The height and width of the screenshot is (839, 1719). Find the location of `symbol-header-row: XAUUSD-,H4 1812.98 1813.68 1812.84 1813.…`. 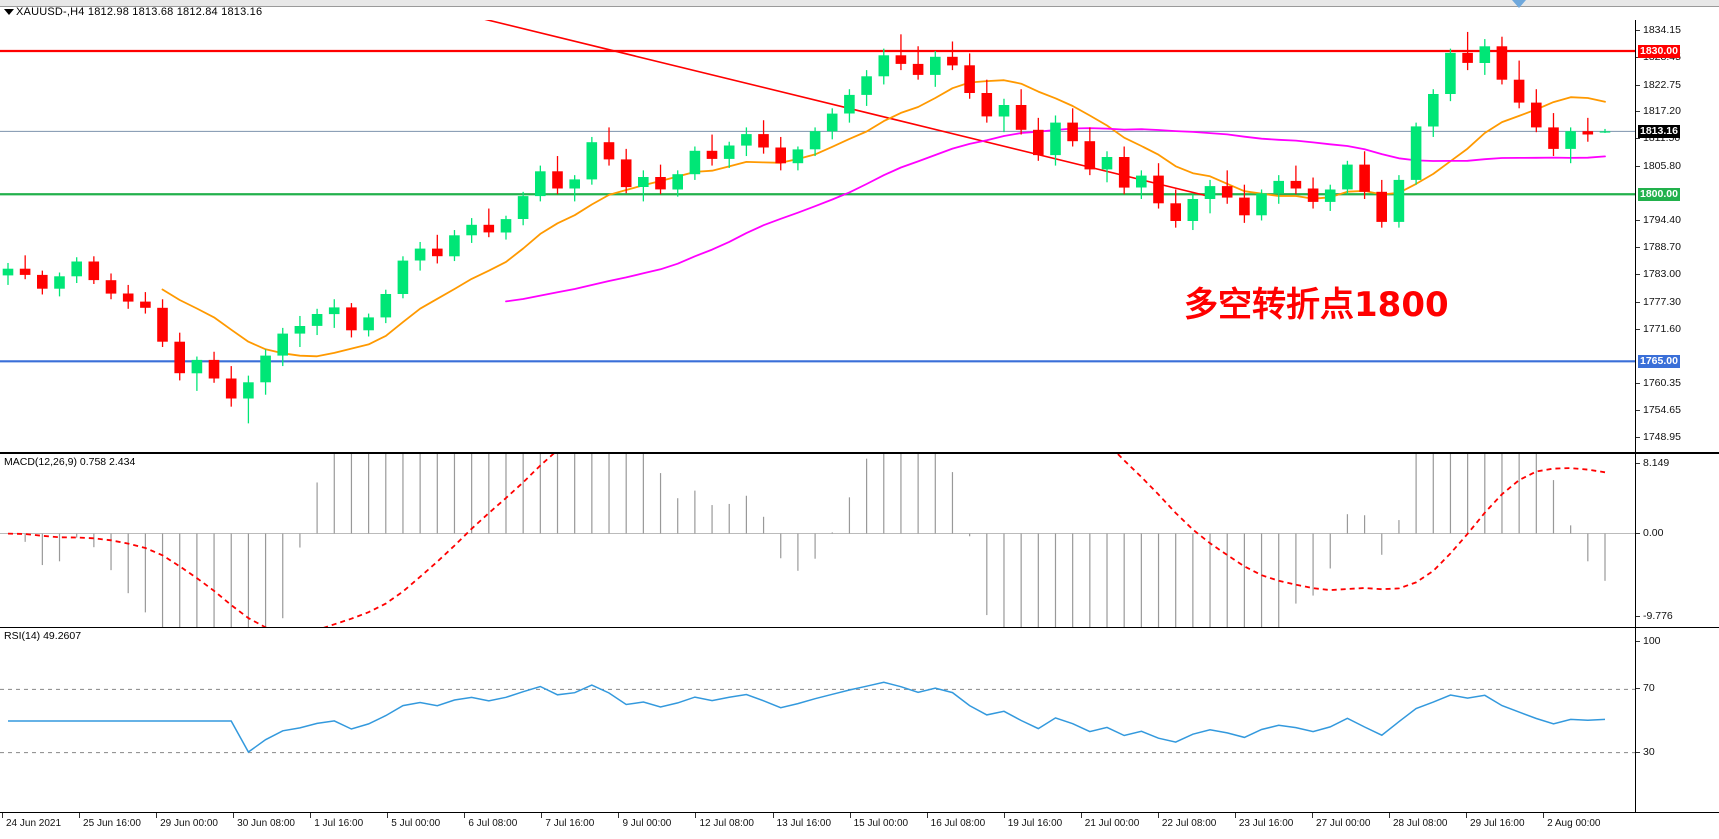

symbol-header-row: XAUUSD-,H4 1812.98 1813.68 1812.84 1813.… is located at coordinates (859, 13).